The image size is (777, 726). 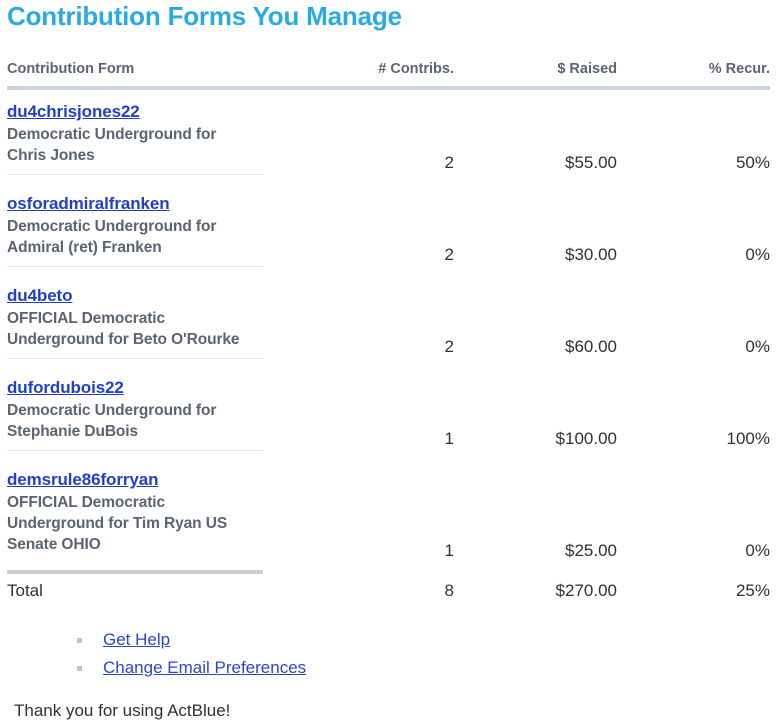 I want to click on total-raised-value: $270.00, so click(x=586, y=590).